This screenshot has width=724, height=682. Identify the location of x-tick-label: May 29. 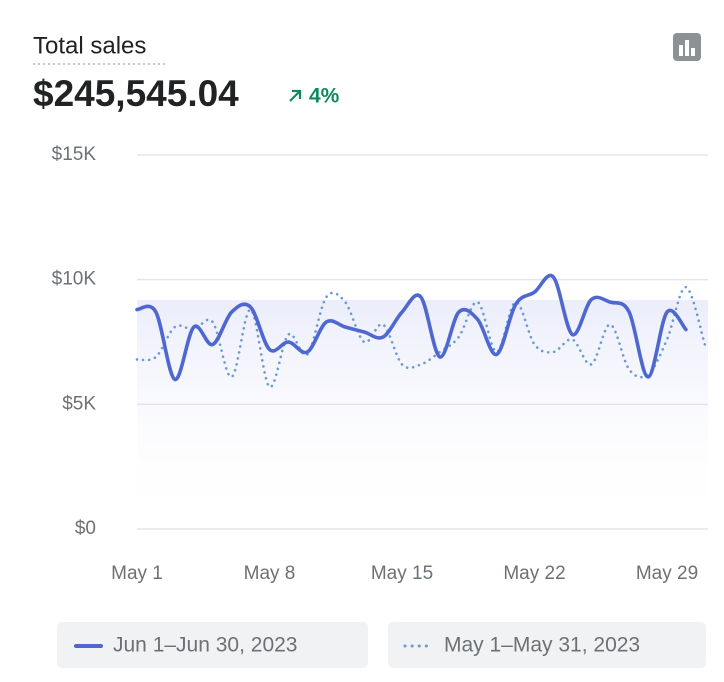
(667, 573).